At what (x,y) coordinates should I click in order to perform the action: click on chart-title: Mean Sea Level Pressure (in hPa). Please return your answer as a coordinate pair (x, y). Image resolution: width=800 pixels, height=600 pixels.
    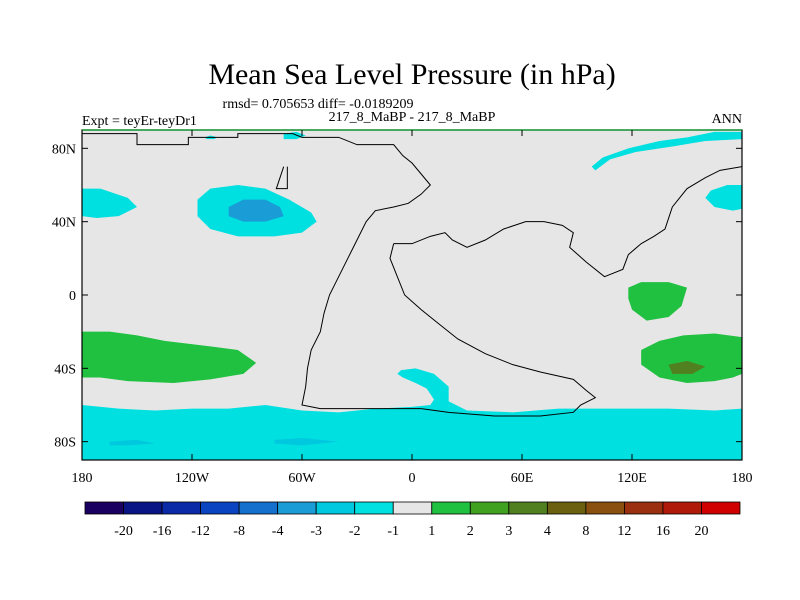
    Looking at the image, I should click on (411, 74).